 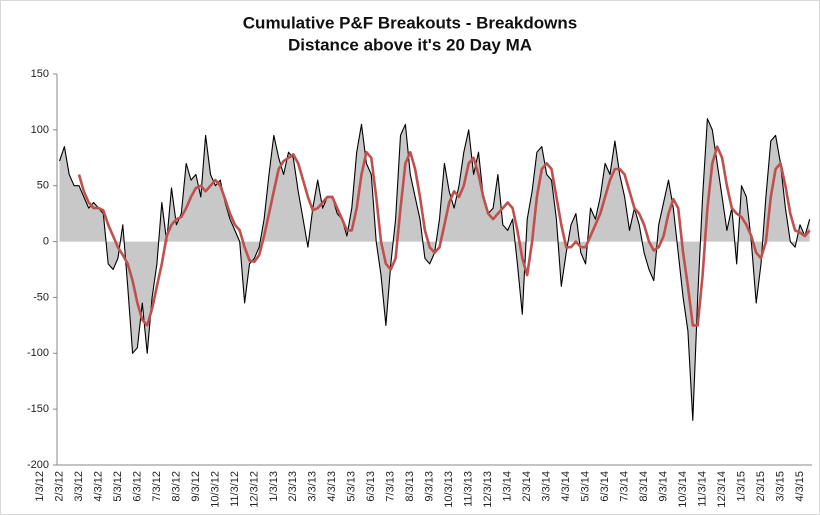 I want to click on x-tick-label: 12/3/12, so click(x=254, y=489).